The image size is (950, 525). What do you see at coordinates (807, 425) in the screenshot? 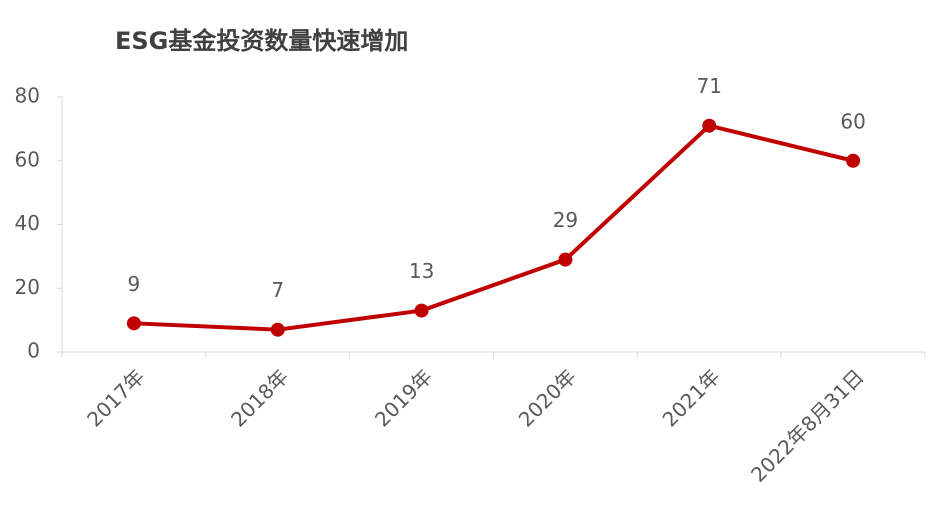
I see `x-tick-label: 2022年8月31日` at bounding box center [807, 425].